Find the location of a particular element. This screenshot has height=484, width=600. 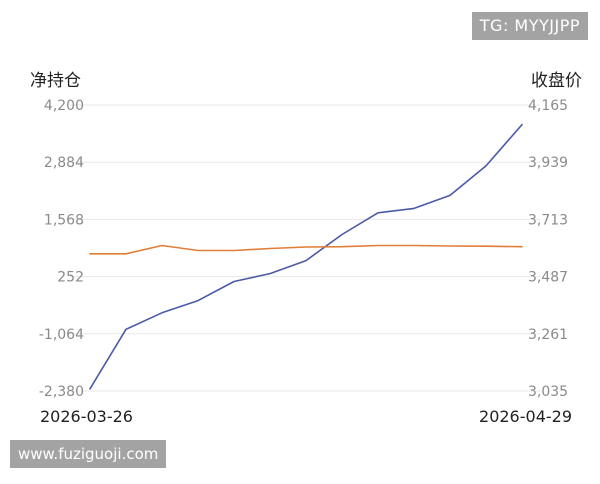

left-tick-label: 2,884 is located at coordinates (64, 163).